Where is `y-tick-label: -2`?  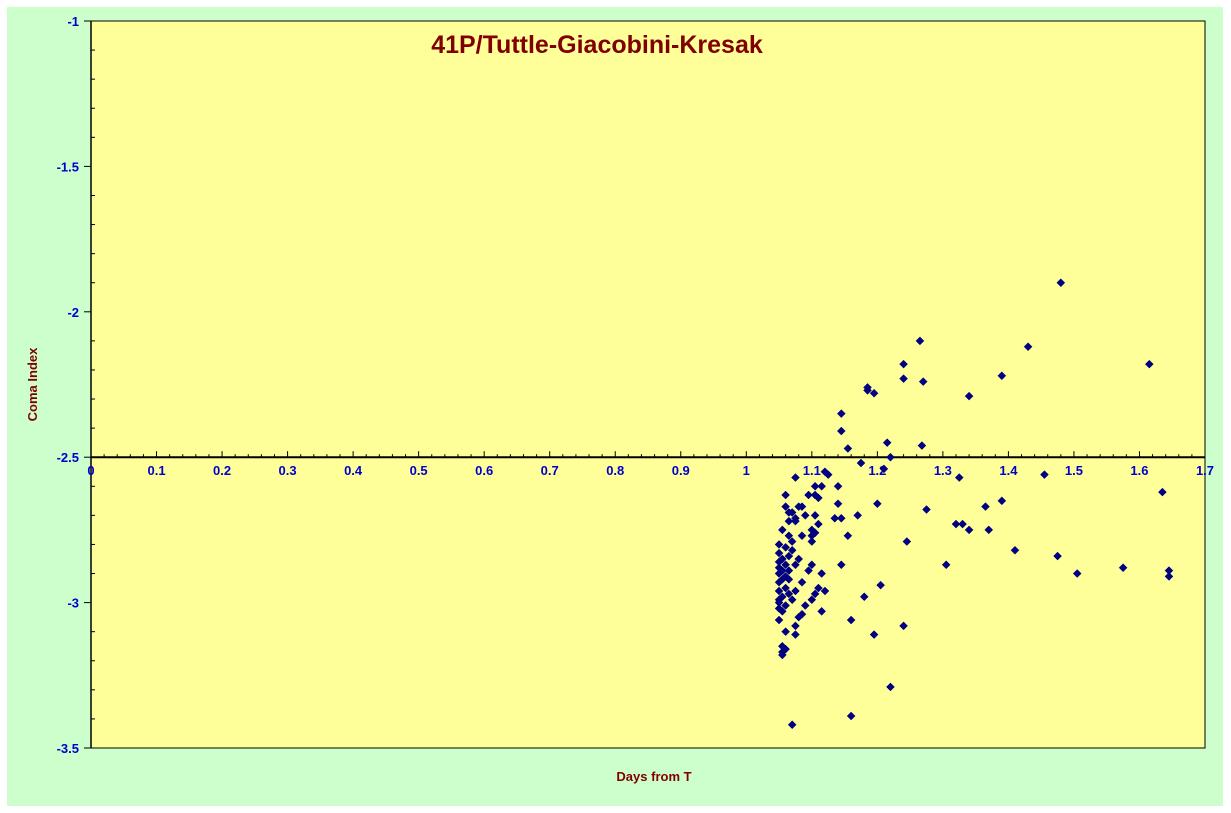
y-tick-label: -2 is located at coordinates (73, 312).